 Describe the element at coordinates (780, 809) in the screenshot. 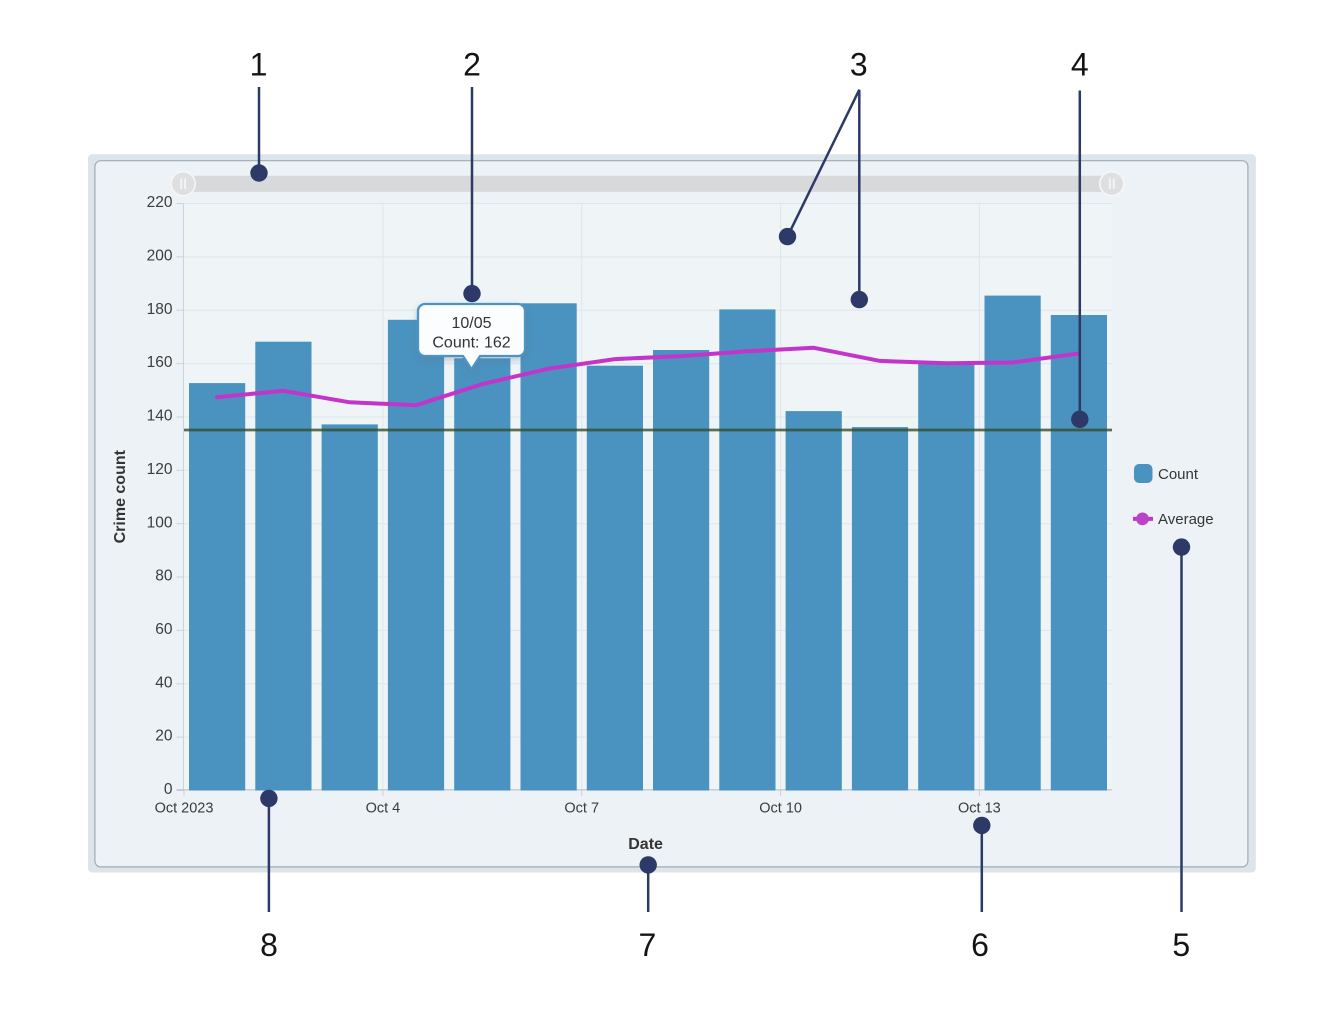

I see `svg-text: Oct 10` at that location.